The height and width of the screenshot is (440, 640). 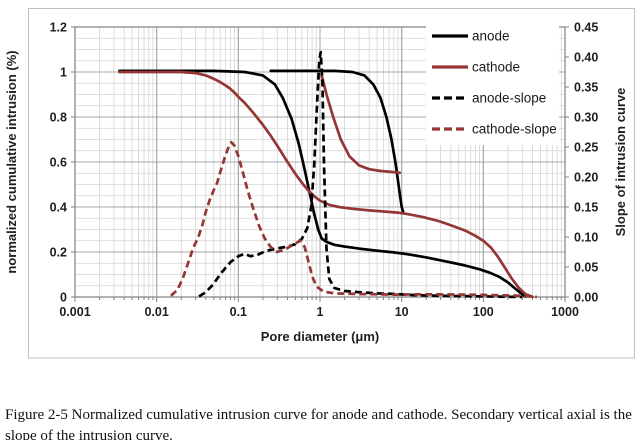 What do you see at coordinates (156, 312) in the screenshot?
I see `x-tick-label: 0.01` at bounding box center [156, 312].